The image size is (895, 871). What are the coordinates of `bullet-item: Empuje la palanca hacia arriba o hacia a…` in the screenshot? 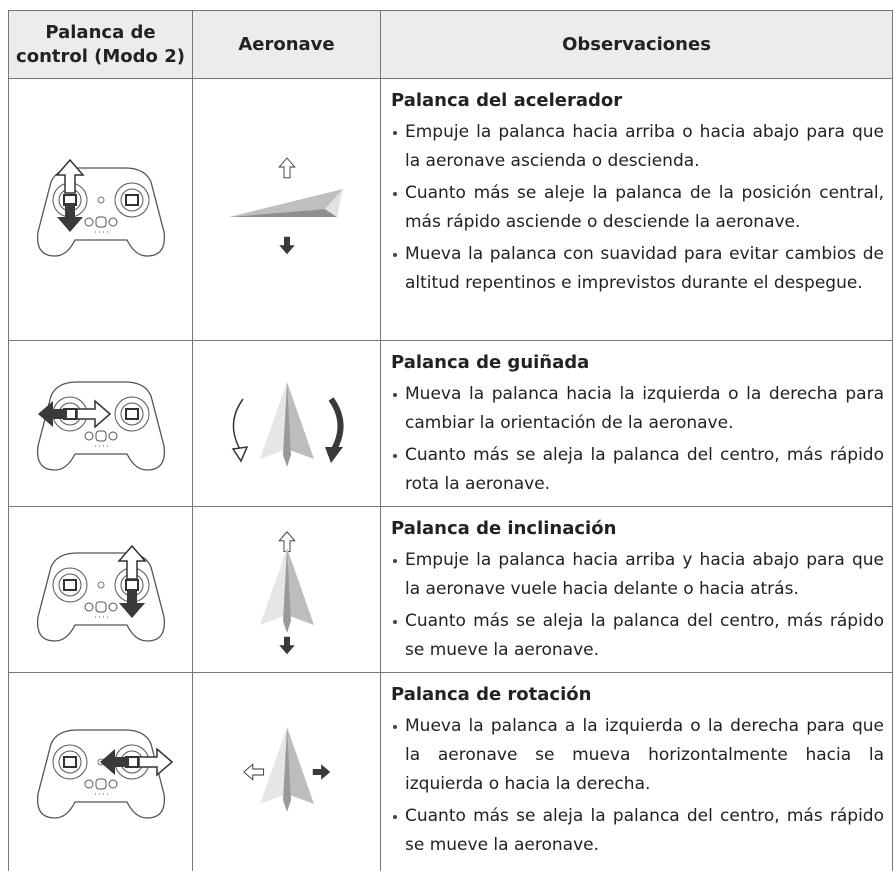 It's located at (637, 147).